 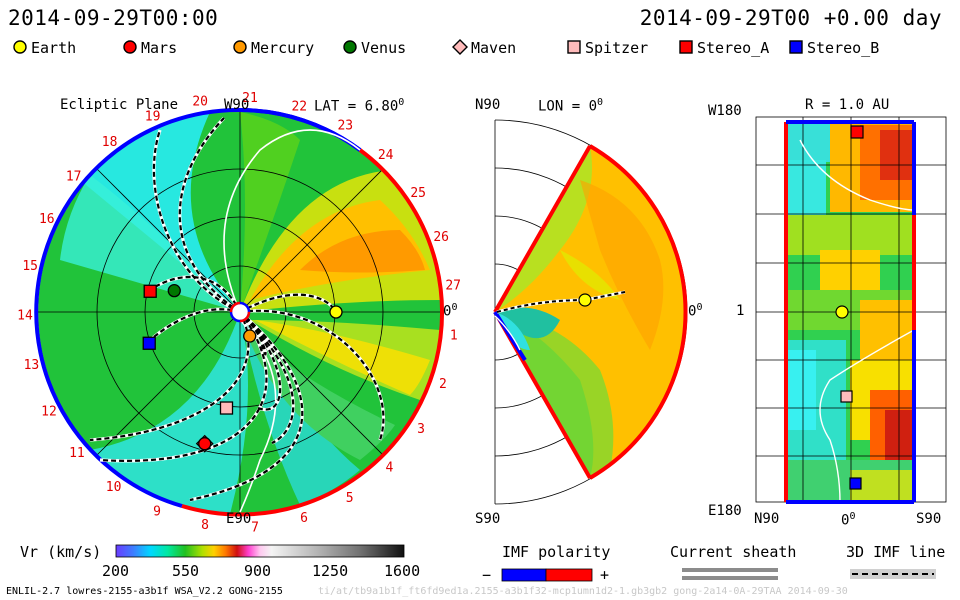 What do you see at coordinates (767, 519) in the screenshot?
I see `radial-x-left-label: N90` at bounding box center [767, 519].